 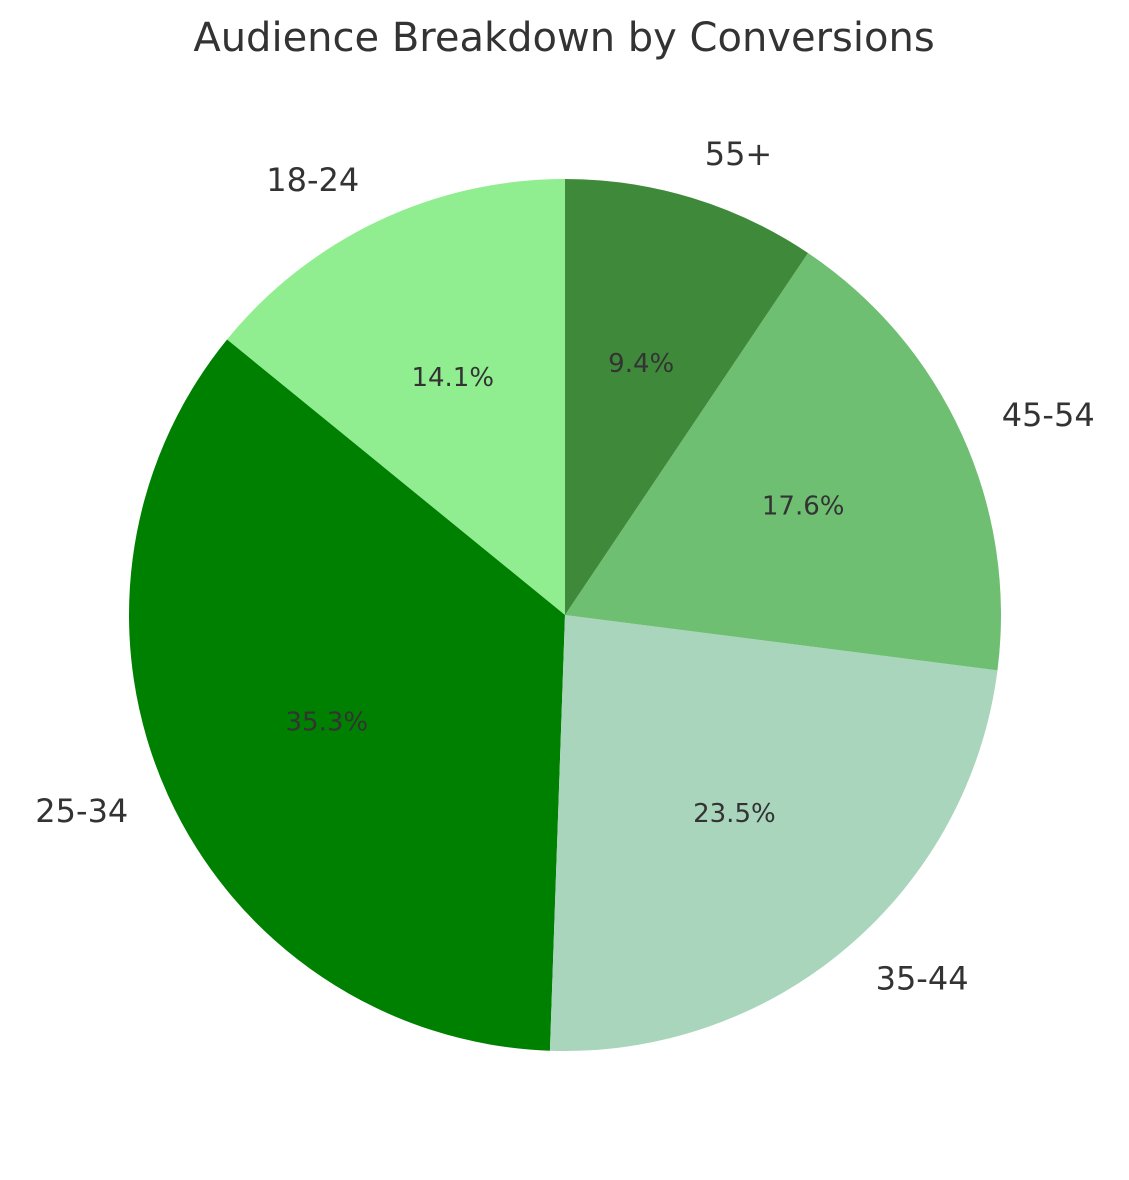 What do you see at coordinates (734, 814) in the screenshot?
I see `value-label: 23.5%` at bounding box center [734, 814].